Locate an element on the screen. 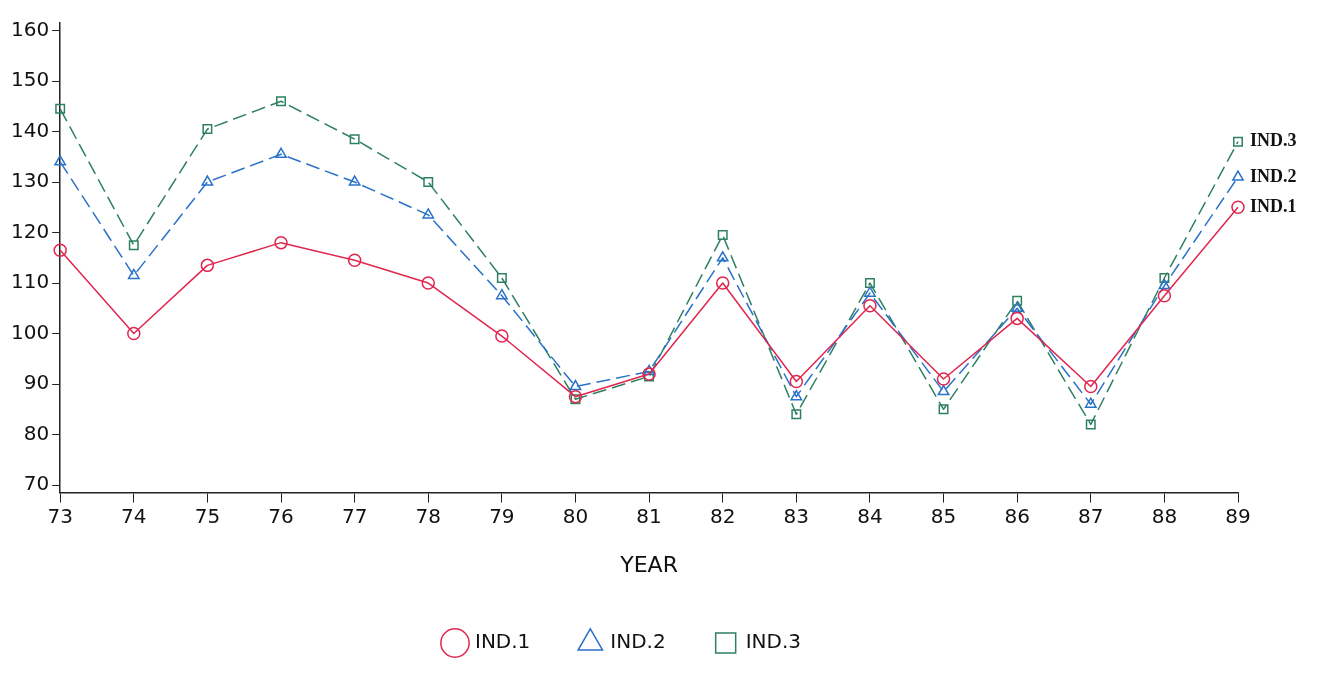 The width and height of the screenshot is (1337, 675). text: IND.2 is located at coordinates (1273, 175).